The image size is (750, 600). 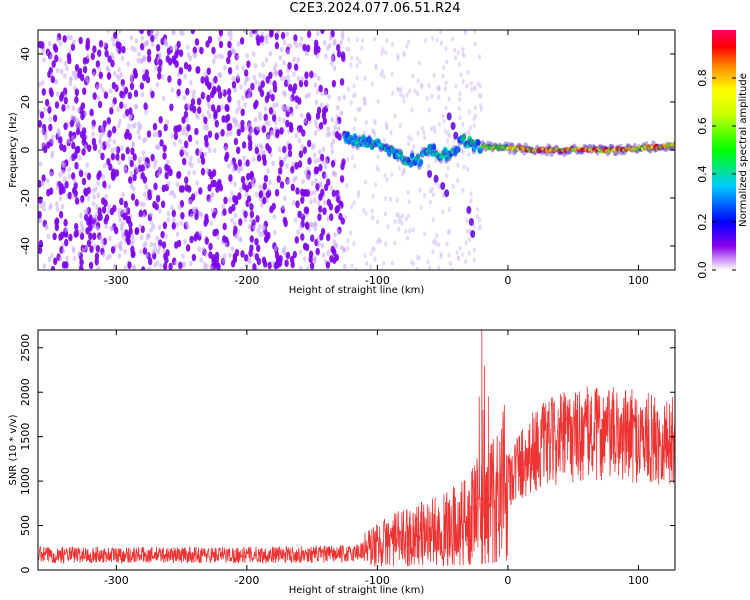 What do you see at coordinates (116, 580) in the screenshot?
I see `x-tick-label: -300` at bounding box center [116, 580].